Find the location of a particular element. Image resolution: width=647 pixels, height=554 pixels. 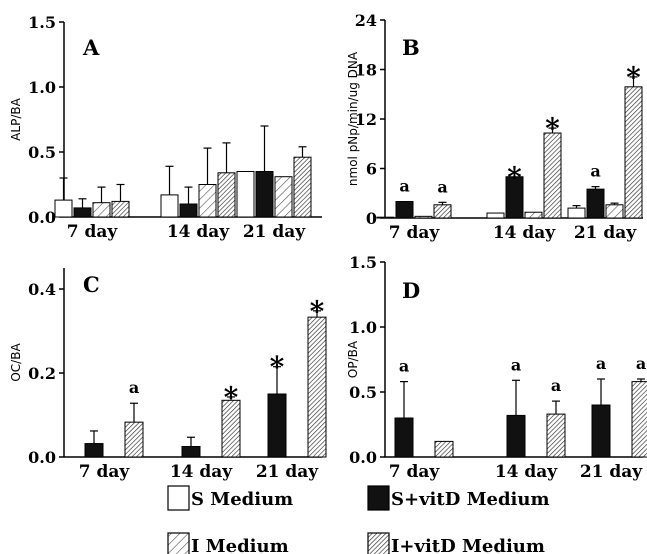

panel-letter: C is located at coordinates (91, 284).